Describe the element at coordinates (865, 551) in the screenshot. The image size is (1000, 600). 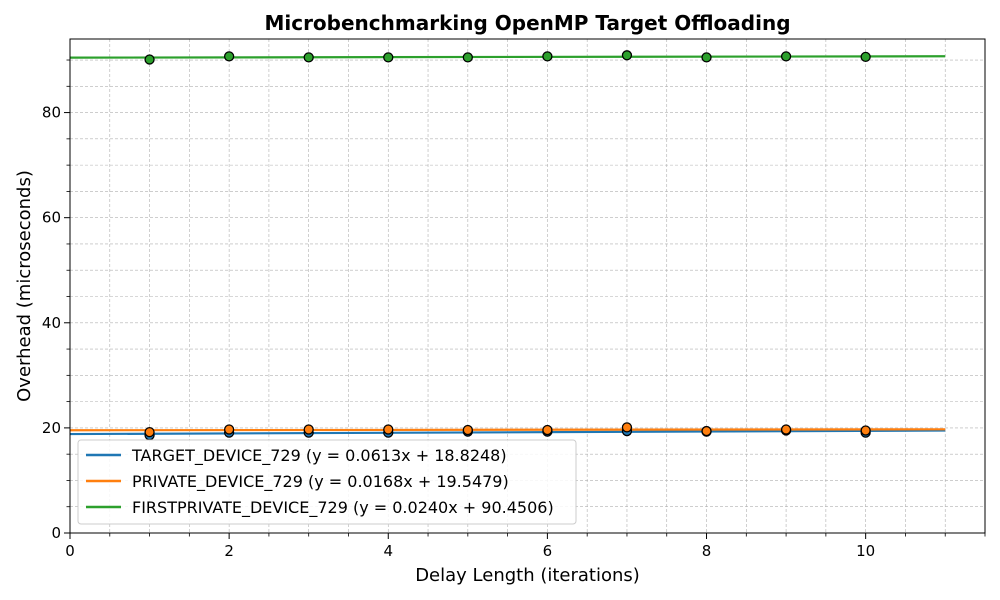
I see `x-tick-label: 10` at that location.